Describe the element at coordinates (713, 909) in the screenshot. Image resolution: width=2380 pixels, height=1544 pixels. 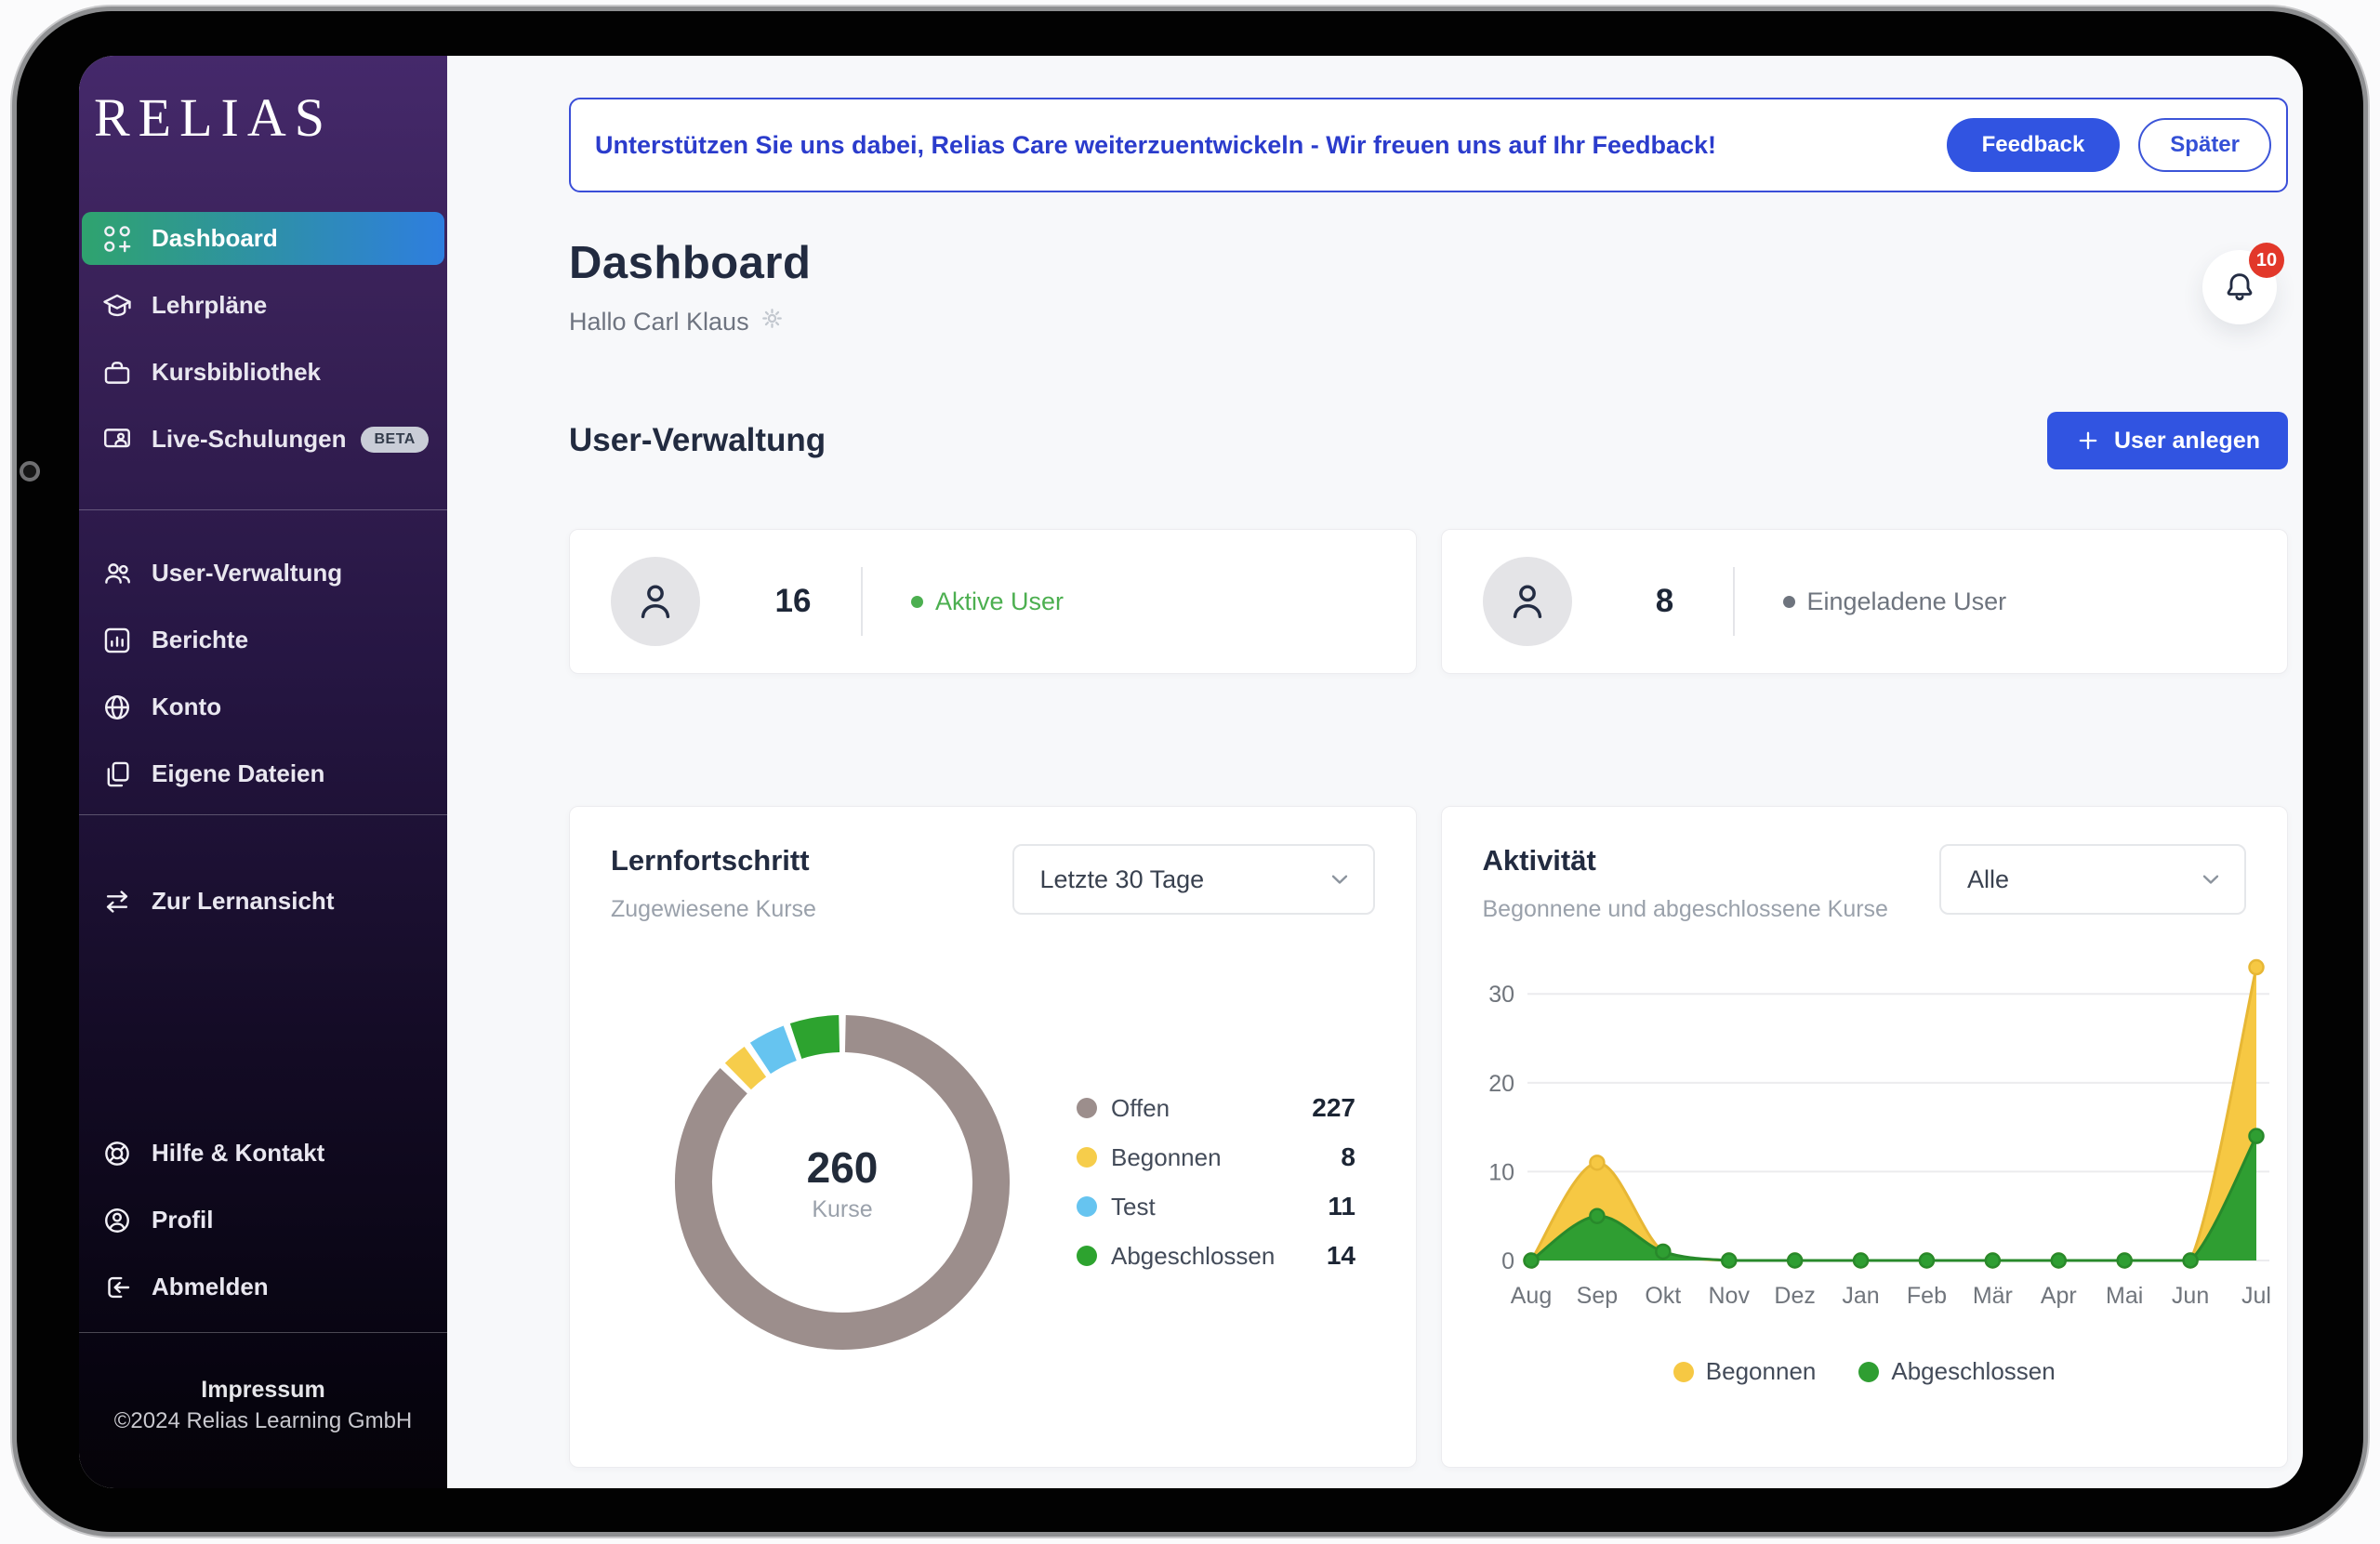
I see `card-subtitle: Zugewiesene Kurse` at that location.